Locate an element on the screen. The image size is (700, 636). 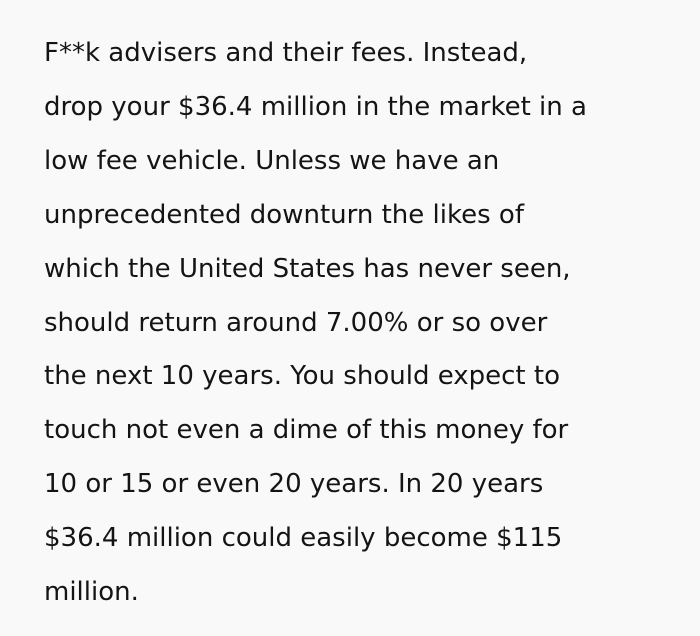
text-line: which the United States has never seen, is located at coordinates (307, 268).